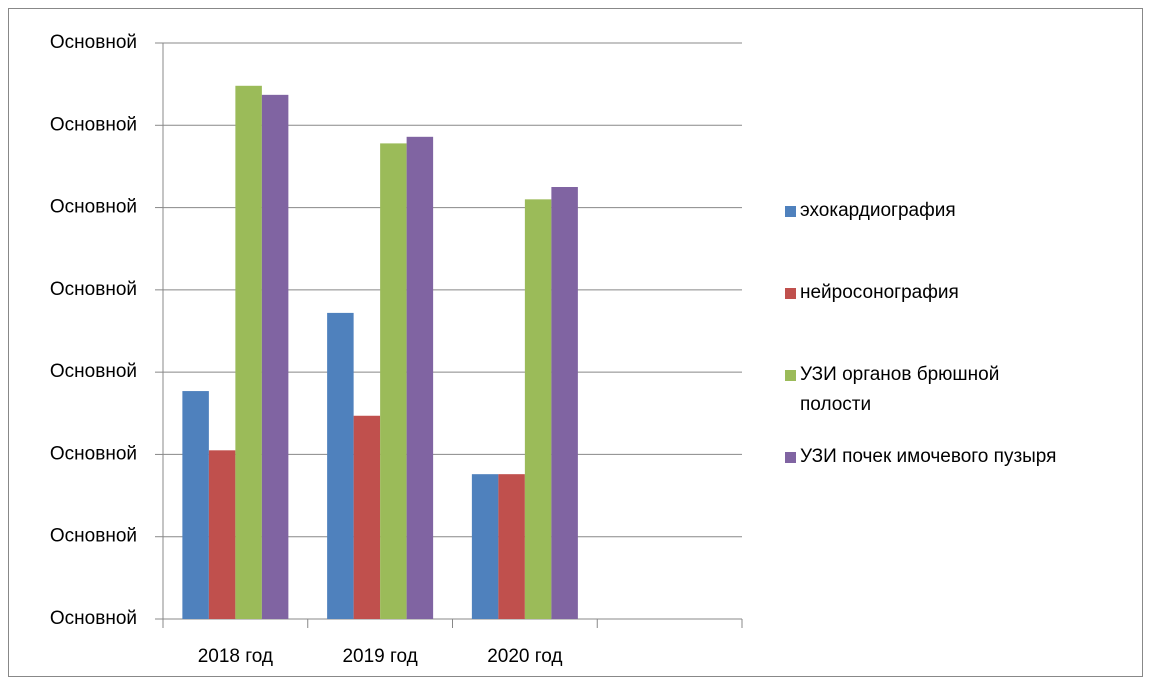  What do you see at coordinates (879, 292) in the screenshot?
I see `legend-label: нейросонография` at bounding box center [879, 292].